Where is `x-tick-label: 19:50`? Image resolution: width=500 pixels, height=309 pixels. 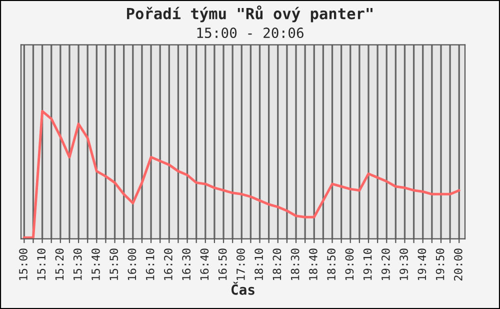
x-tick-label: 19:50 is located at coordinates (440, 264).